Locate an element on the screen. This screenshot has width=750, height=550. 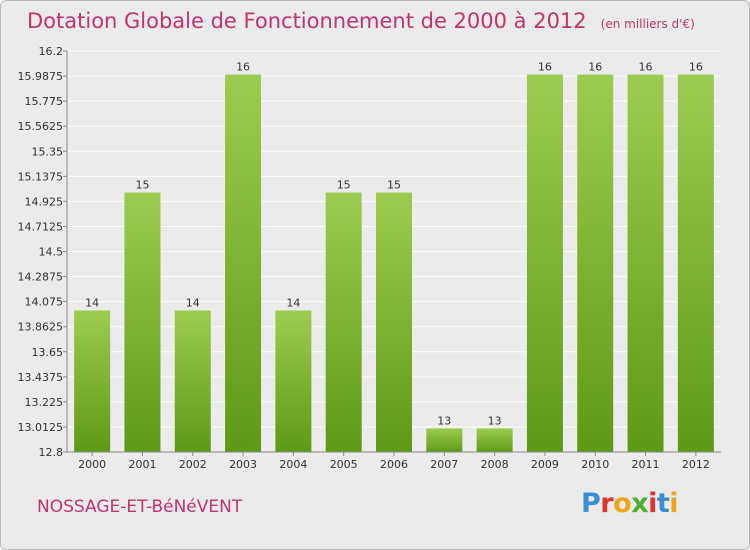
logo-letter: t is located at coordinates (663, 503).